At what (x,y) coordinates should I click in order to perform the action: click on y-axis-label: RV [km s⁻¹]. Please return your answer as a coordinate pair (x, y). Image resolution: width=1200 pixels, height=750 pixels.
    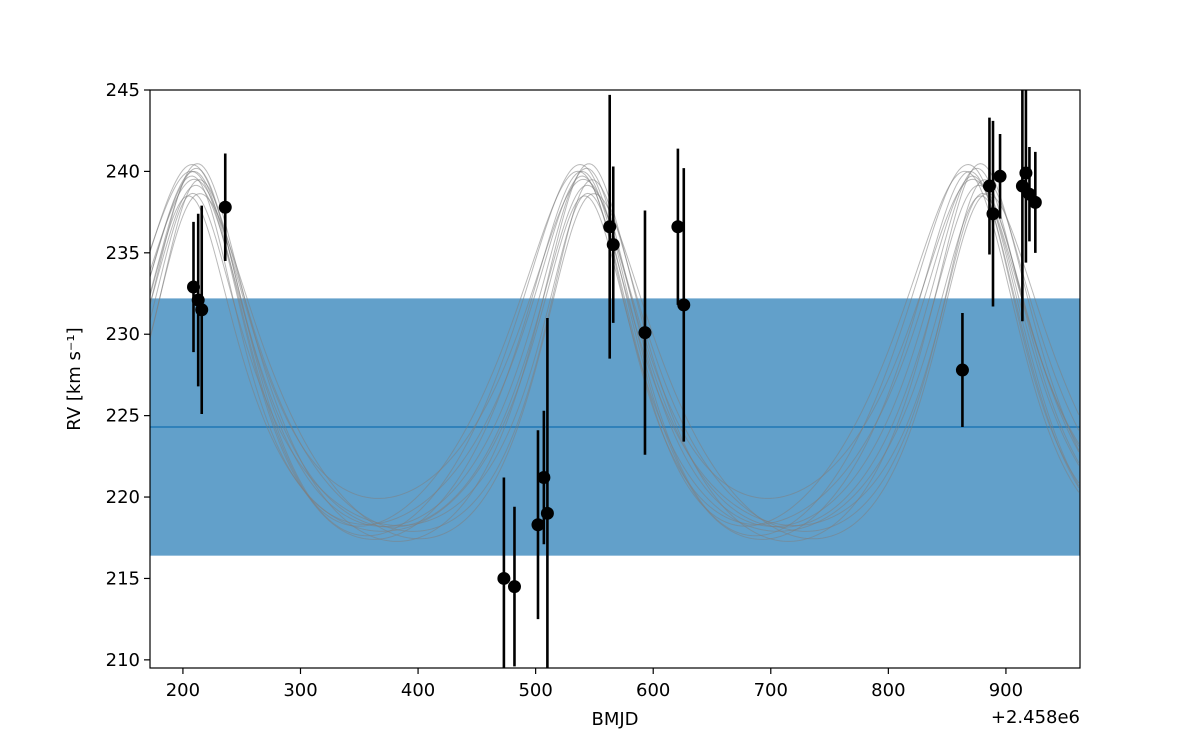
    Looking at the image, I should click on (74, 378).